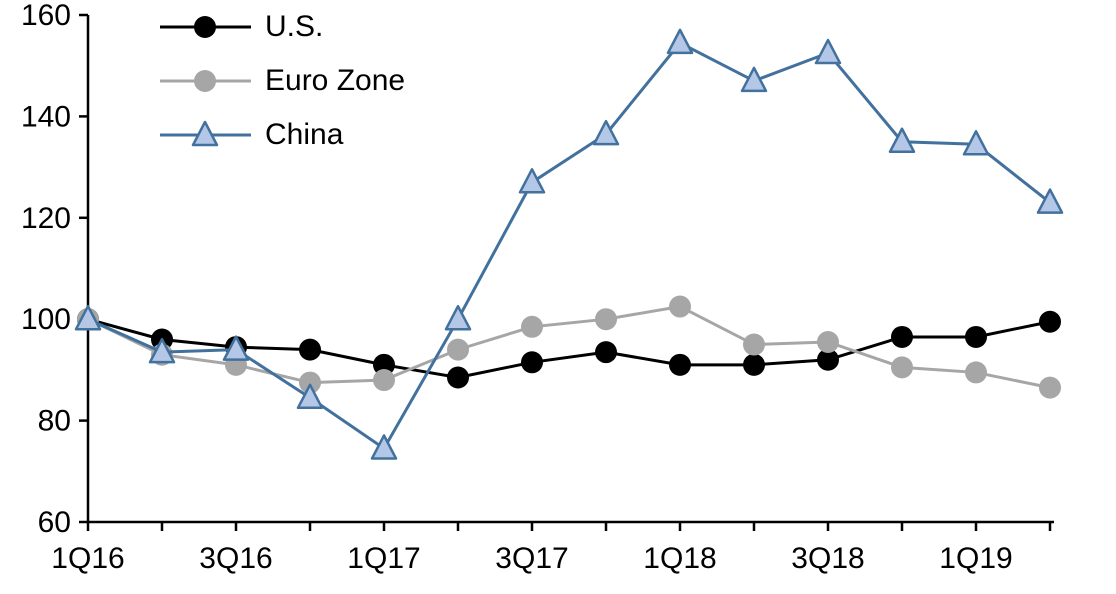  I want to click on svg-text: 140, so click(46, 116).